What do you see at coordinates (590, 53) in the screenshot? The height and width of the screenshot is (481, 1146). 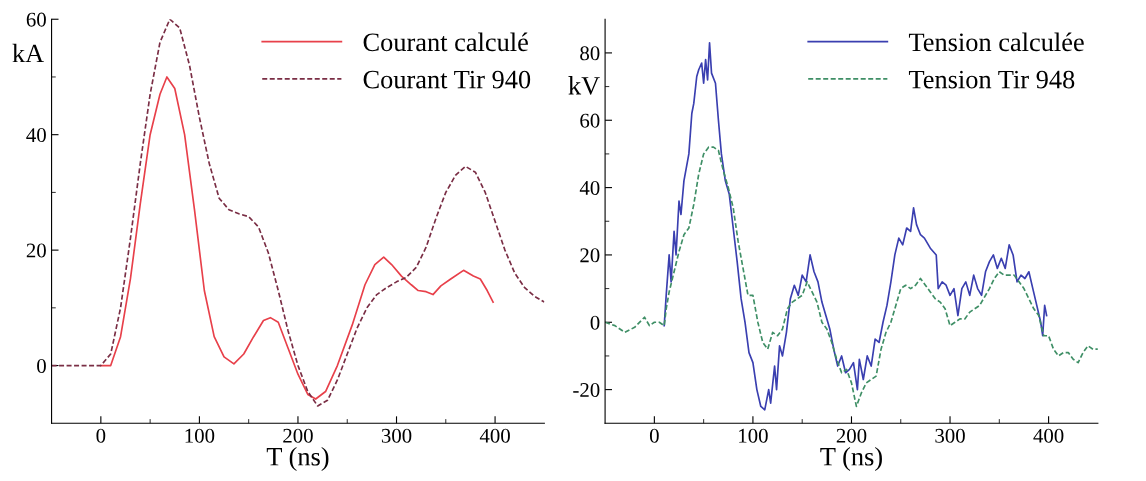 I see `y-tick-label: 80` at bounding box center [590, 53].